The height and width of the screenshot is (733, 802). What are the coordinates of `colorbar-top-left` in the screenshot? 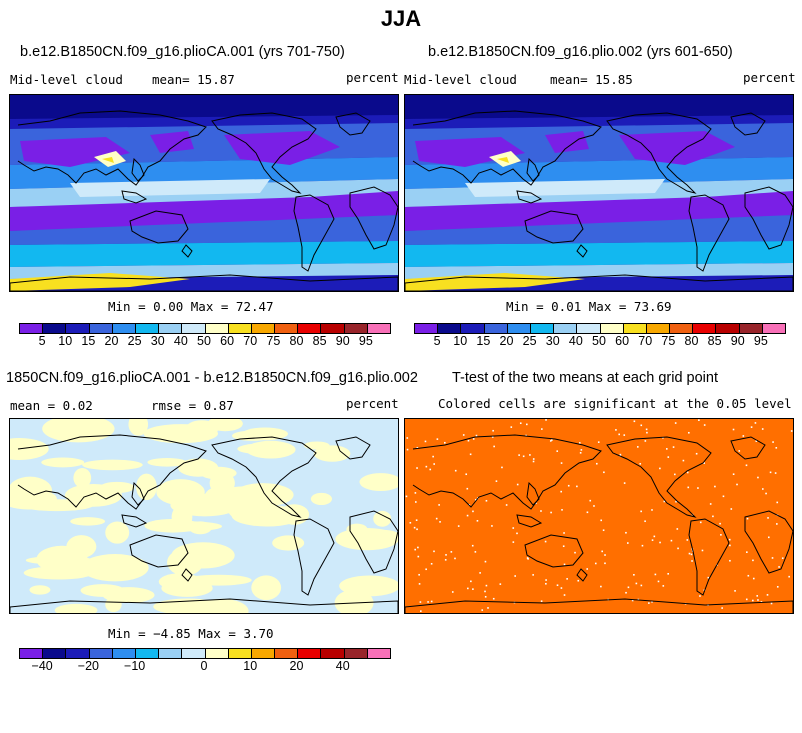 It's located at (205, 328).